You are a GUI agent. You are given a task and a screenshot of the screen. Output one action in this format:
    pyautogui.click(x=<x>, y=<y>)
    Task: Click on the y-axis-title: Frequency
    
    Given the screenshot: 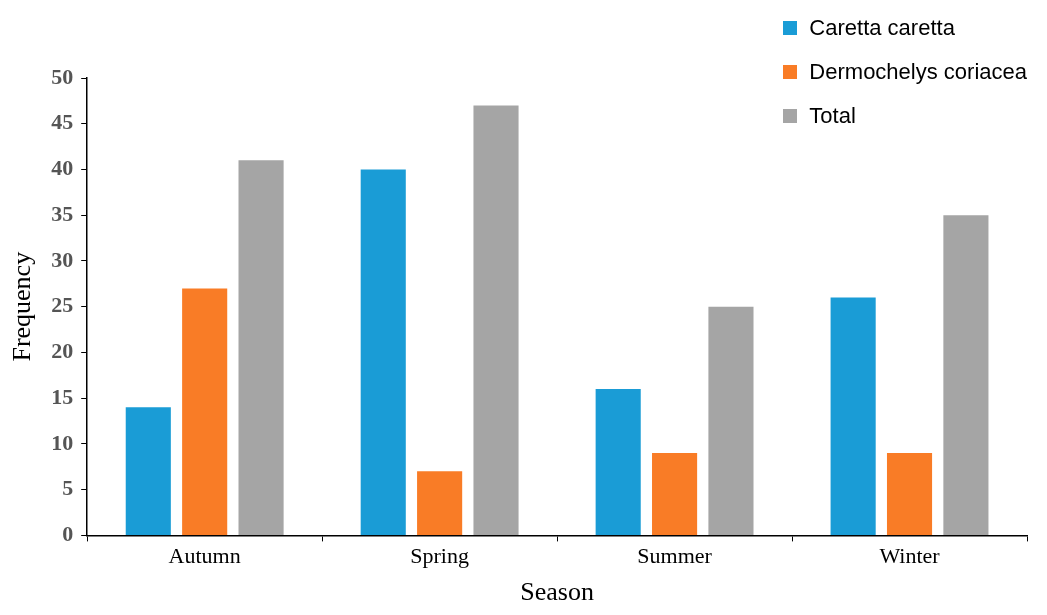 What is the action you would take?
    pyautogui.click(x=22, y=306)
    